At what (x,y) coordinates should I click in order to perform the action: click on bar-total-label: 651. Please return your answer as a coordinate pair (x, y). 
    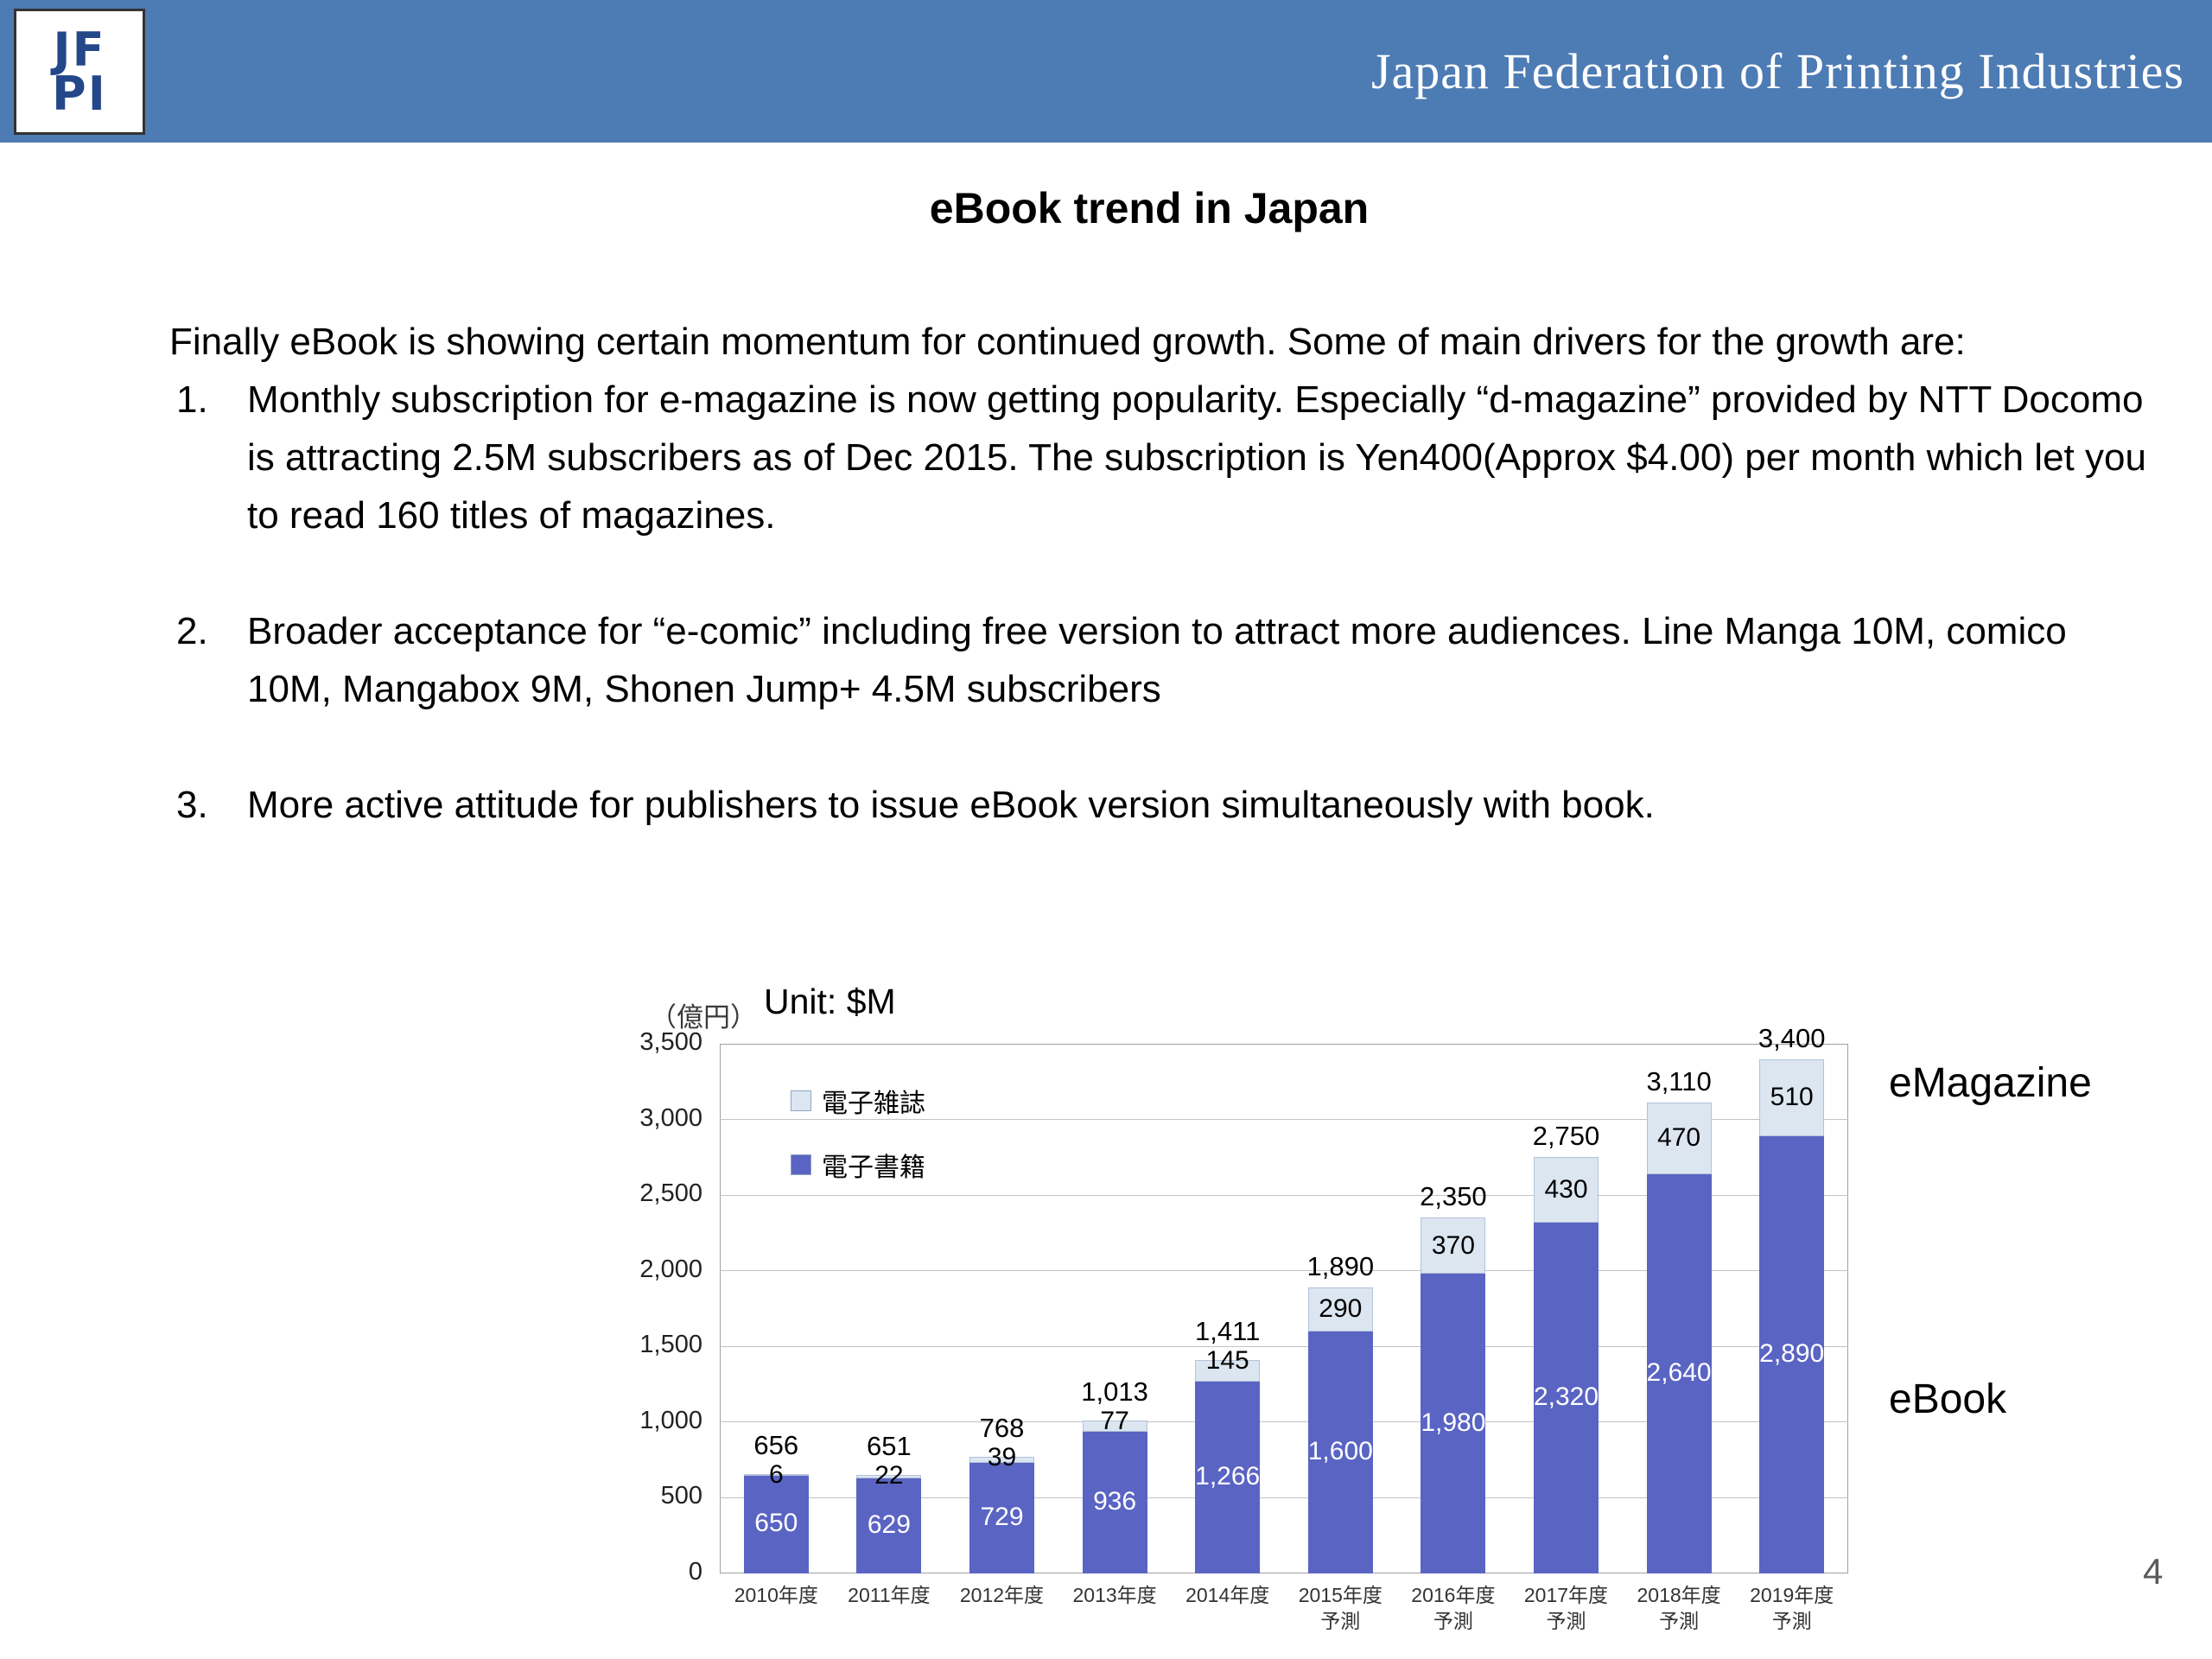
    Looking at the image, I should click on (889, 1445).